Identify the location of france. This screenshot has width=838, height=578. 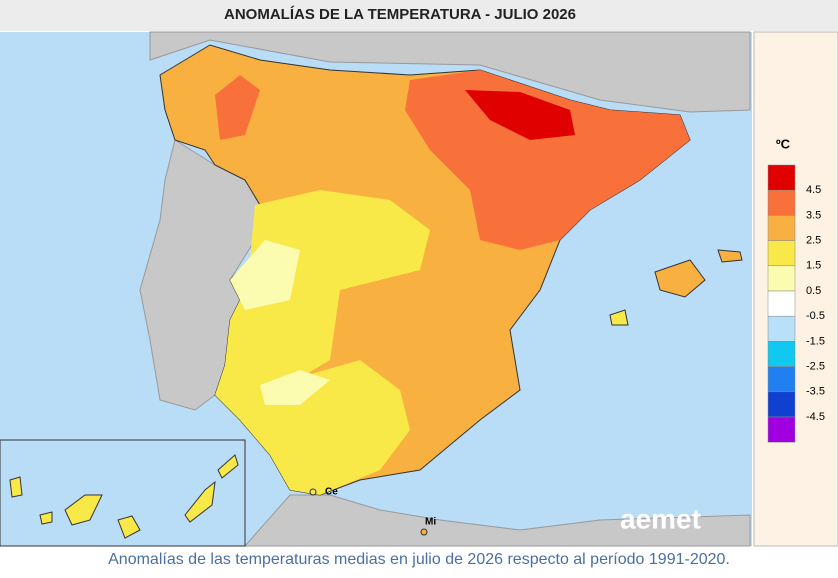
(450, 72).